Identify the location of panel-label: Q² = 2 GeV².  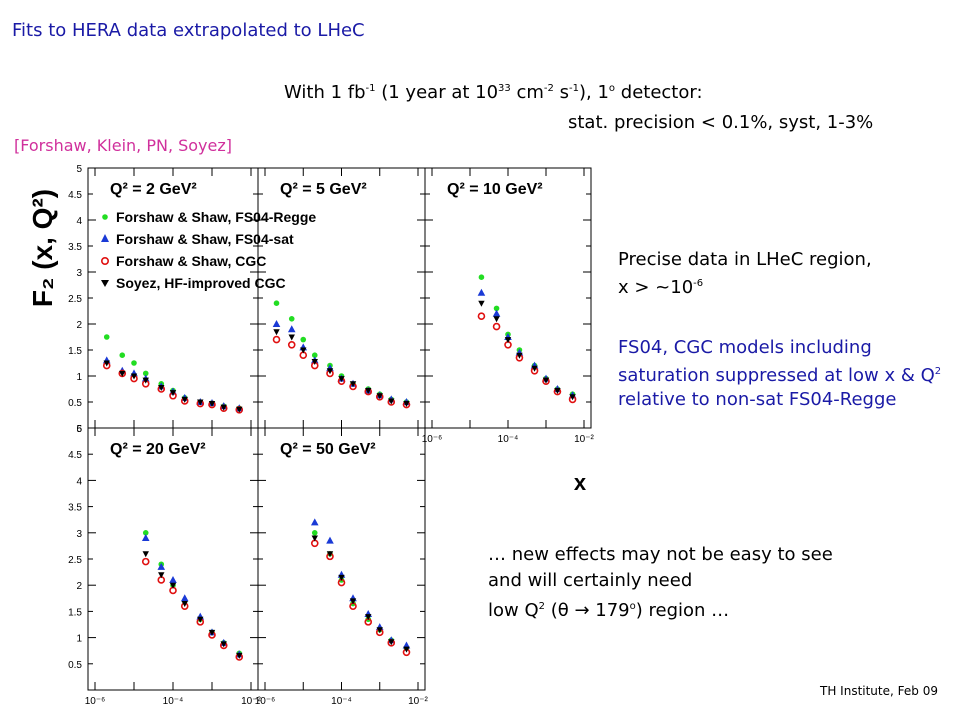
(153, 189).